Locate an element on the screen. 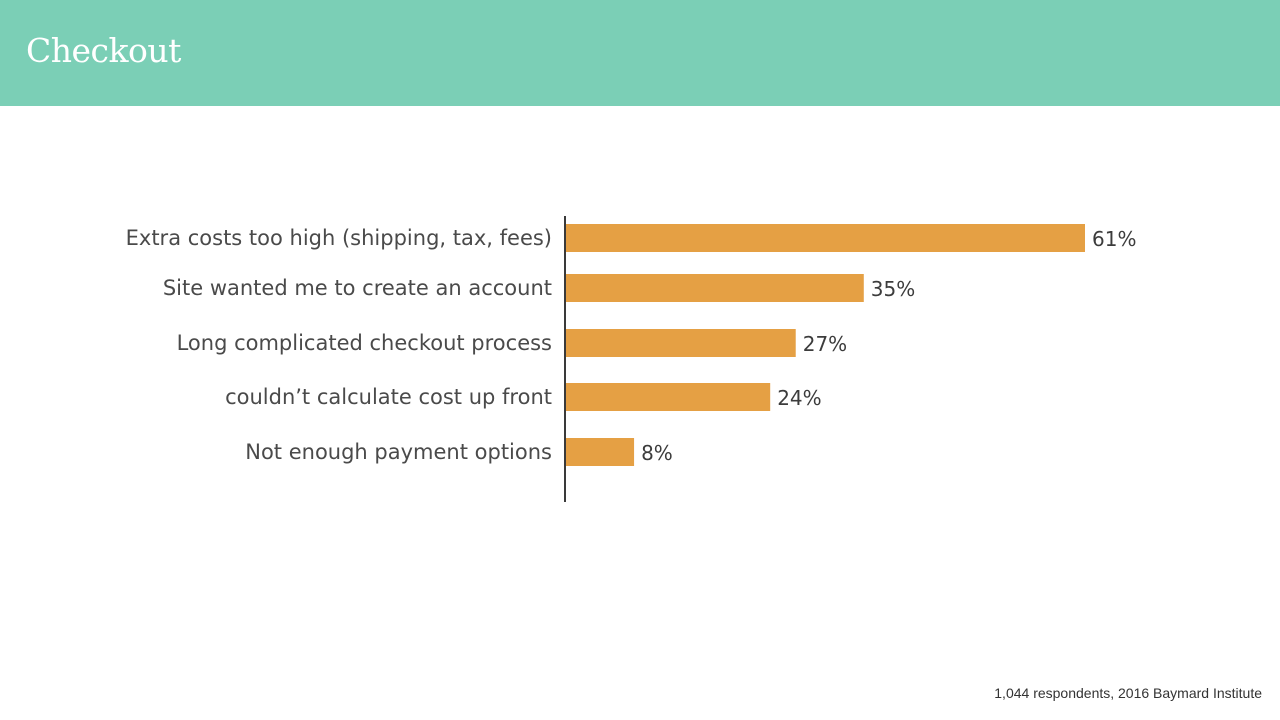 The image size is (1280, 720). value-label: 8% is located at coordinates (657, 453).